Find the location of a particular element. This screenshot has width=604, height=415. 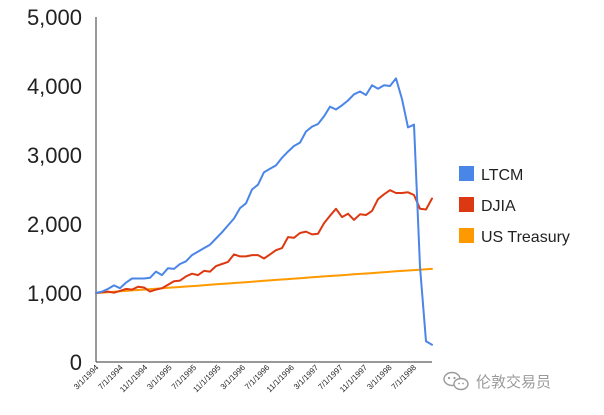

y-tick-label: 4,000 is located at coordinates (54, 86).